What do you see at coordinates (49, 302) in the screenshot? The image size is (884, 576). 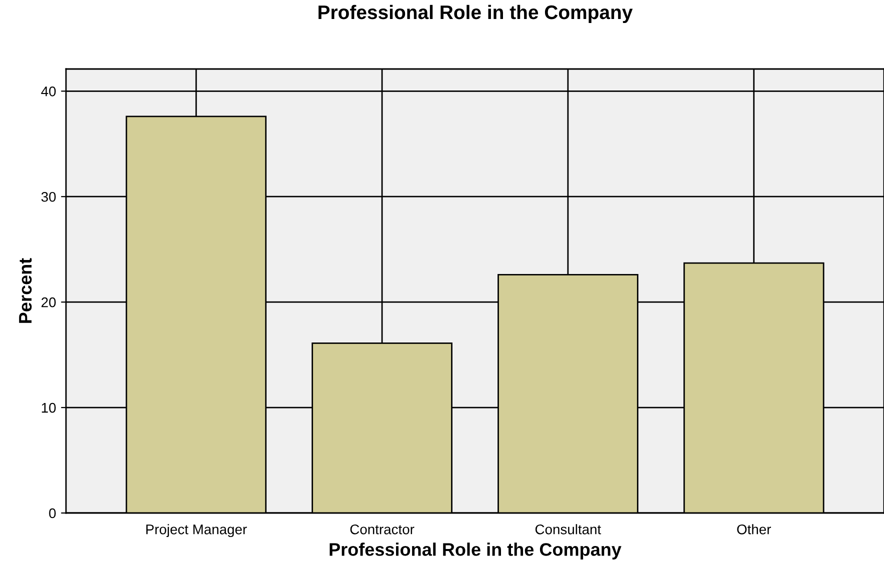 I see `y-tick-label: 20` at bounding box center [49, 302].